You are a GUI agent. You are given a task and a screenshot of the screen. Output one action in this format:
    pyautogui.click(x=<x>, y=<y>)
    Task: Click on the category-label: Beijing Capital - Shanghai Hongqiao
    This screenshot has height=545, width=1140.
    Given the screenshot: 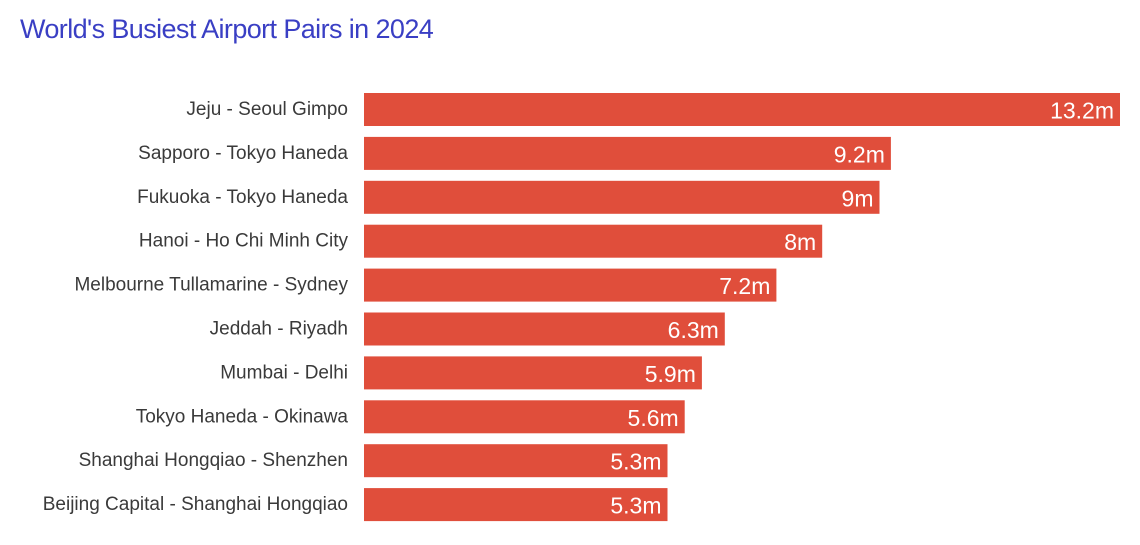 What is the action you would take?
    pyautogui.click(x=195, y=504)
    